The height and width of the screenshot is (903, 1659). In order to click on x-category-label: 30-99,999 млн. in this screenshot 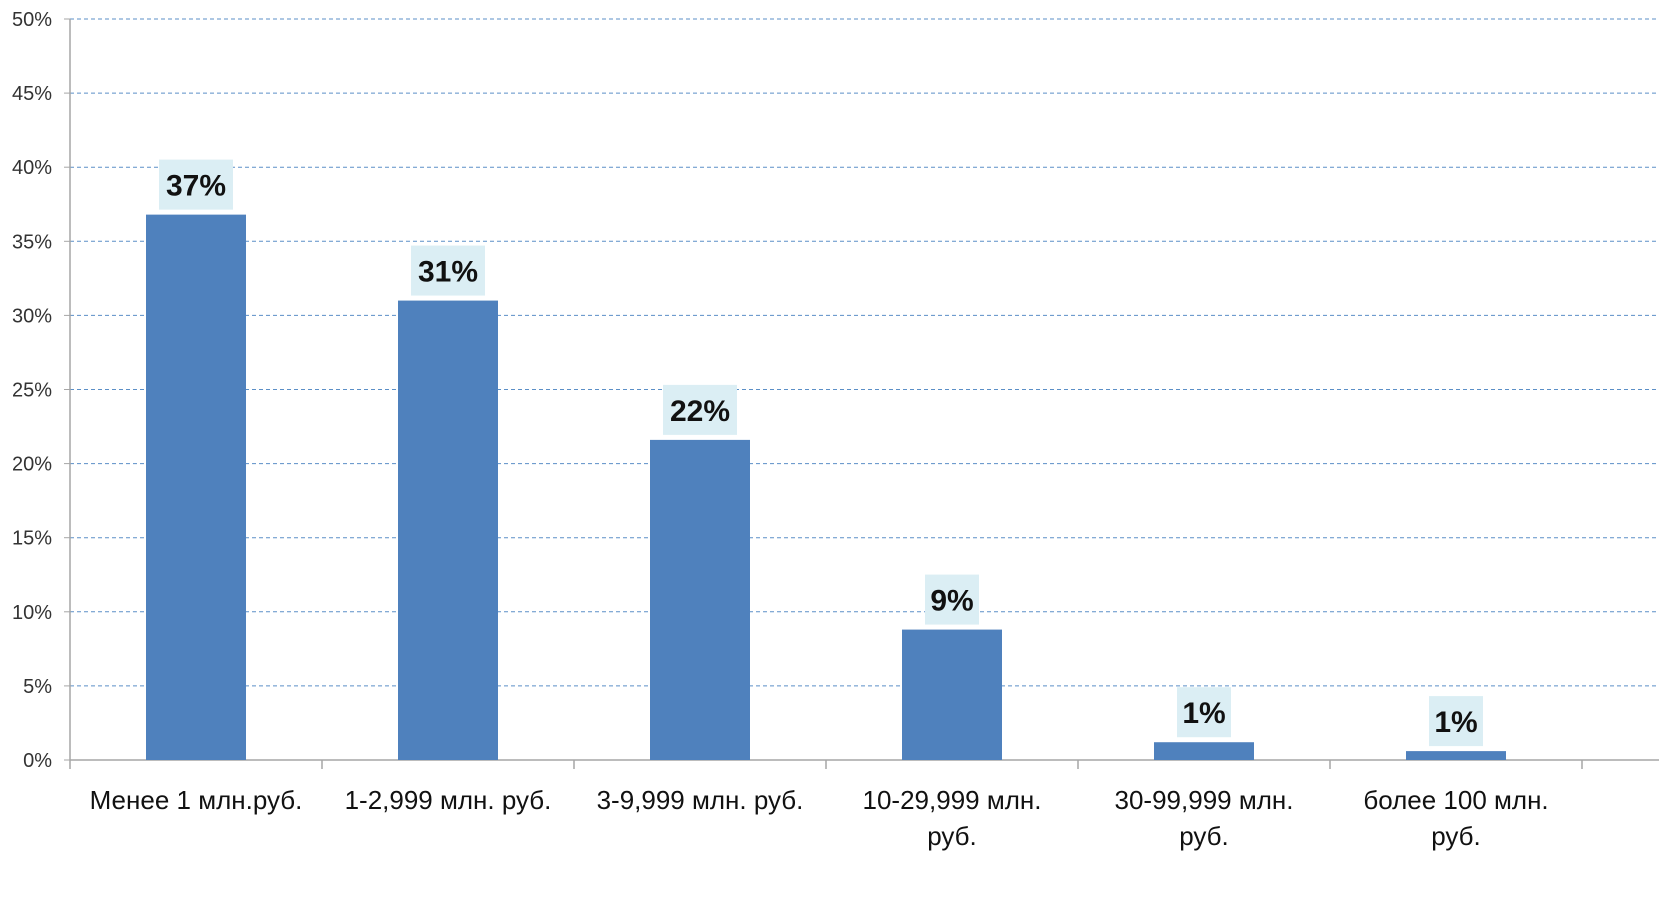, I will do `click(1204, 800)`.